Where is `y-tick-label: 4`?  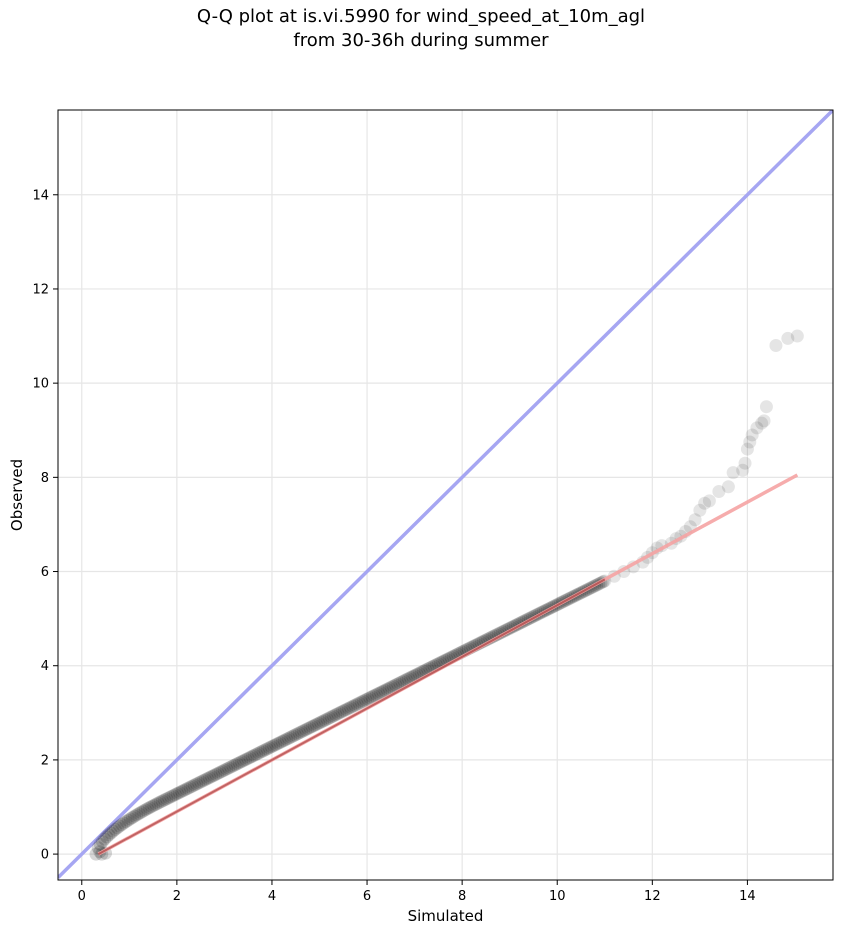
y-tick-label: 4 is located at coordinates (45, 666).